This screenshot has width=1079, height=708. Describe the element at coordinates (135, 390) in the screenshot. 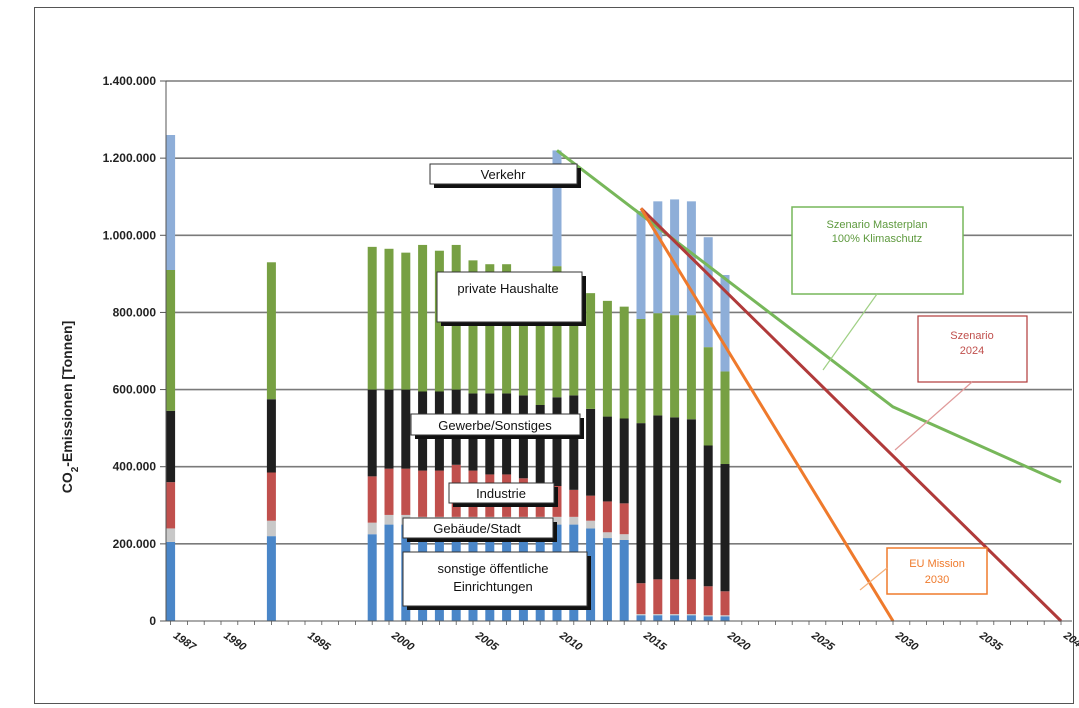

I see `y-tick-label: 600.000` at that location.